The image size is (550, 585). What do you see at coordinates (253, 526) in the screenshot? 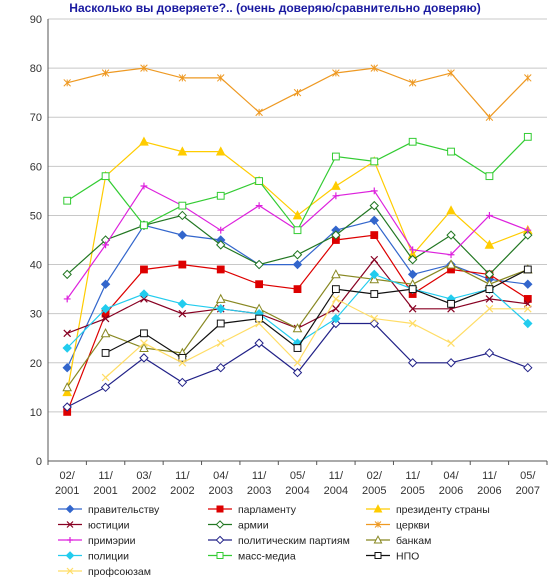
I see `legend-label: армии` at bounding box center [253, 526].